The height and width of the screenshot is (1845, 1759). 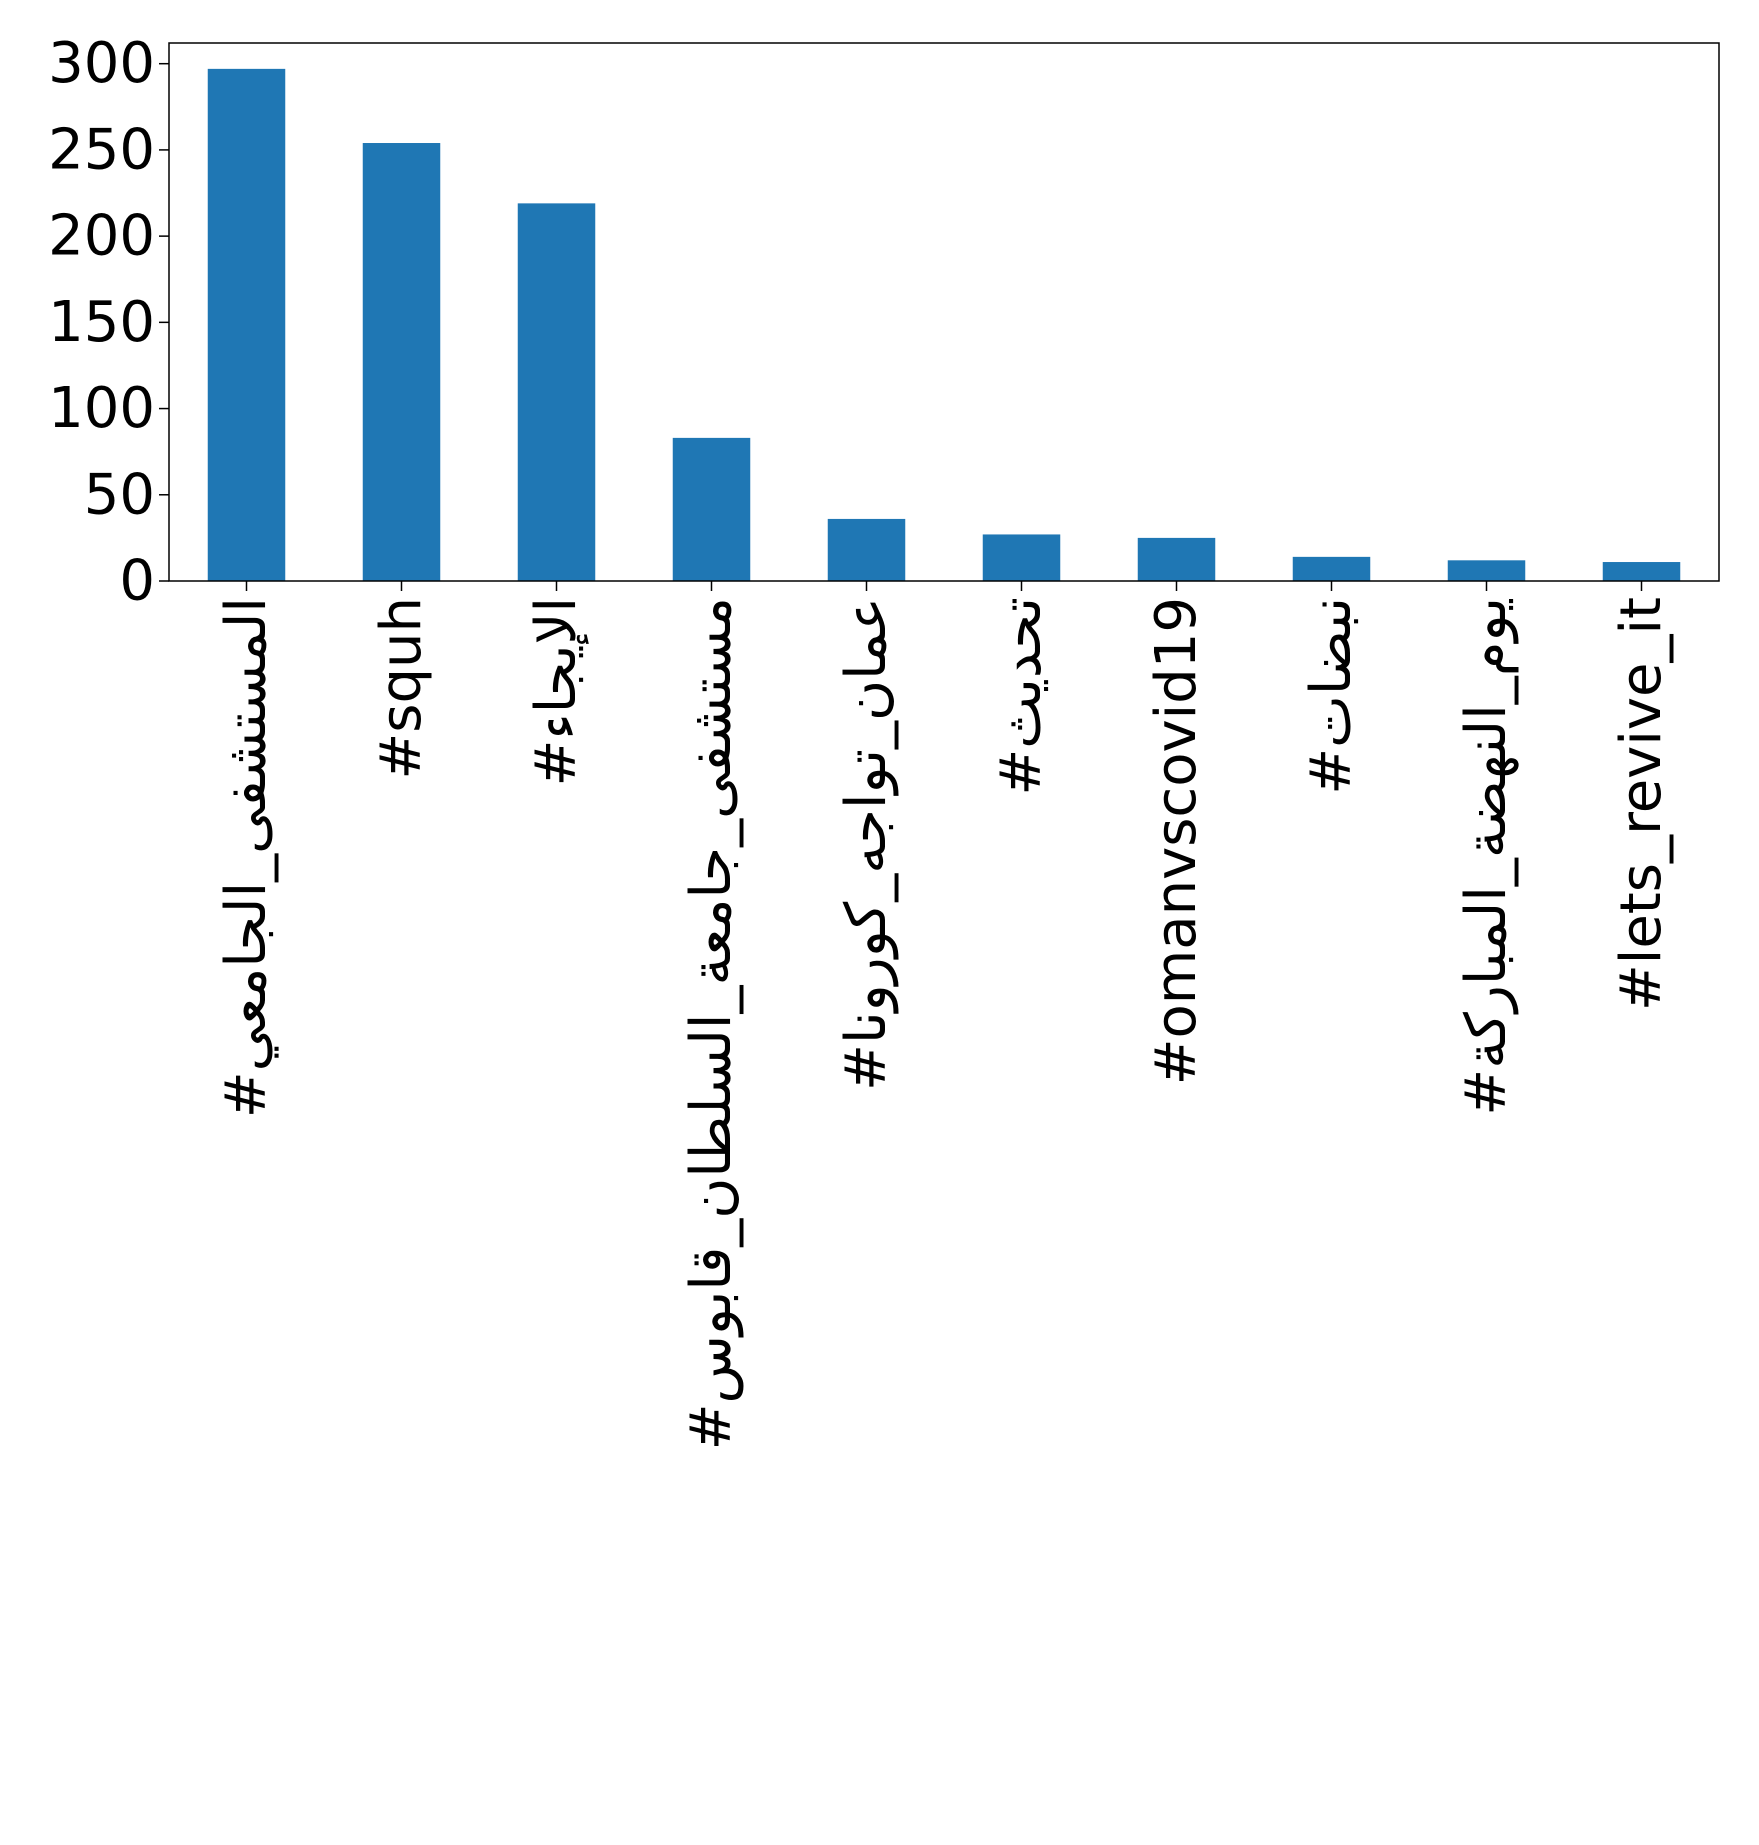 What do you see at coordinates (246, 857) in the screenshot?
I see `x-tick-label-0: #المستشفى_الجامعي` at bounding box center [246, 857].